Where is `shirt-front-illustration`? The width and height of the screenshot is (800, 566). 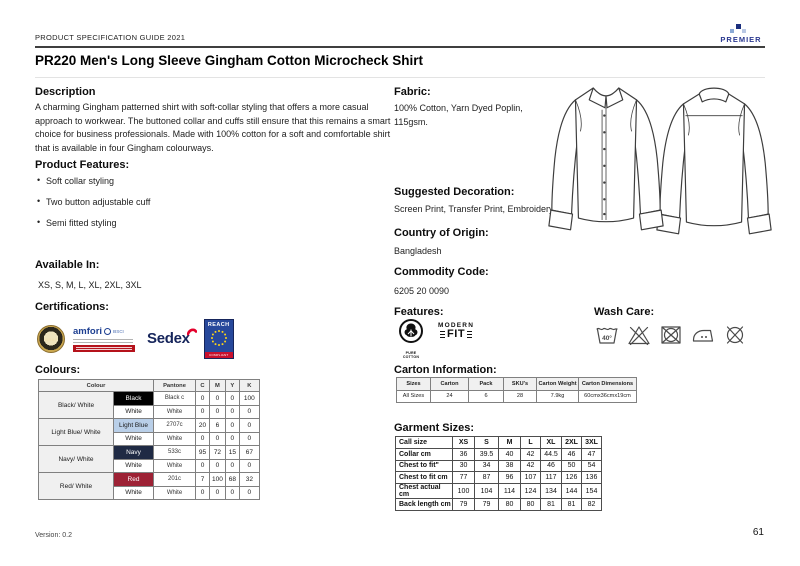
shirt-front-illustration is located at coordinates (606, 159).